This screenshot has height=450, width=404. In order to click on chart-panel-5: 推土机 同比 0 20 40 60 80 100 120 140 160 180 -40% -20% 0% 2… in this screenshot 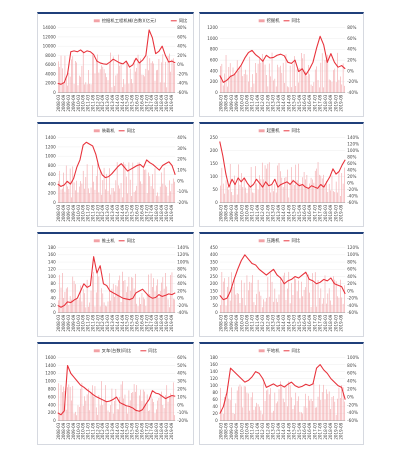, I will do `click(115, 284)`.